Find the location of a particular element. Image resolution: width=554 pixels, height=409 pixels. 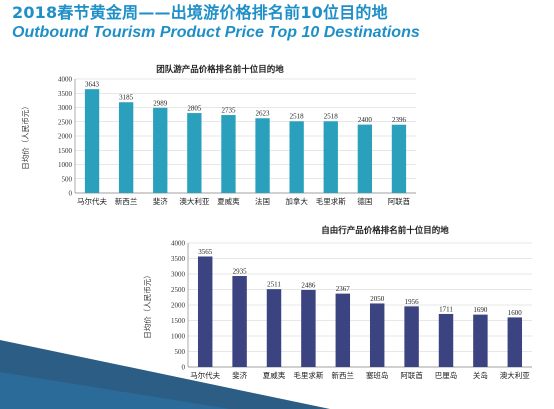

data-label: 2989 is located at coordinates (160, 103).